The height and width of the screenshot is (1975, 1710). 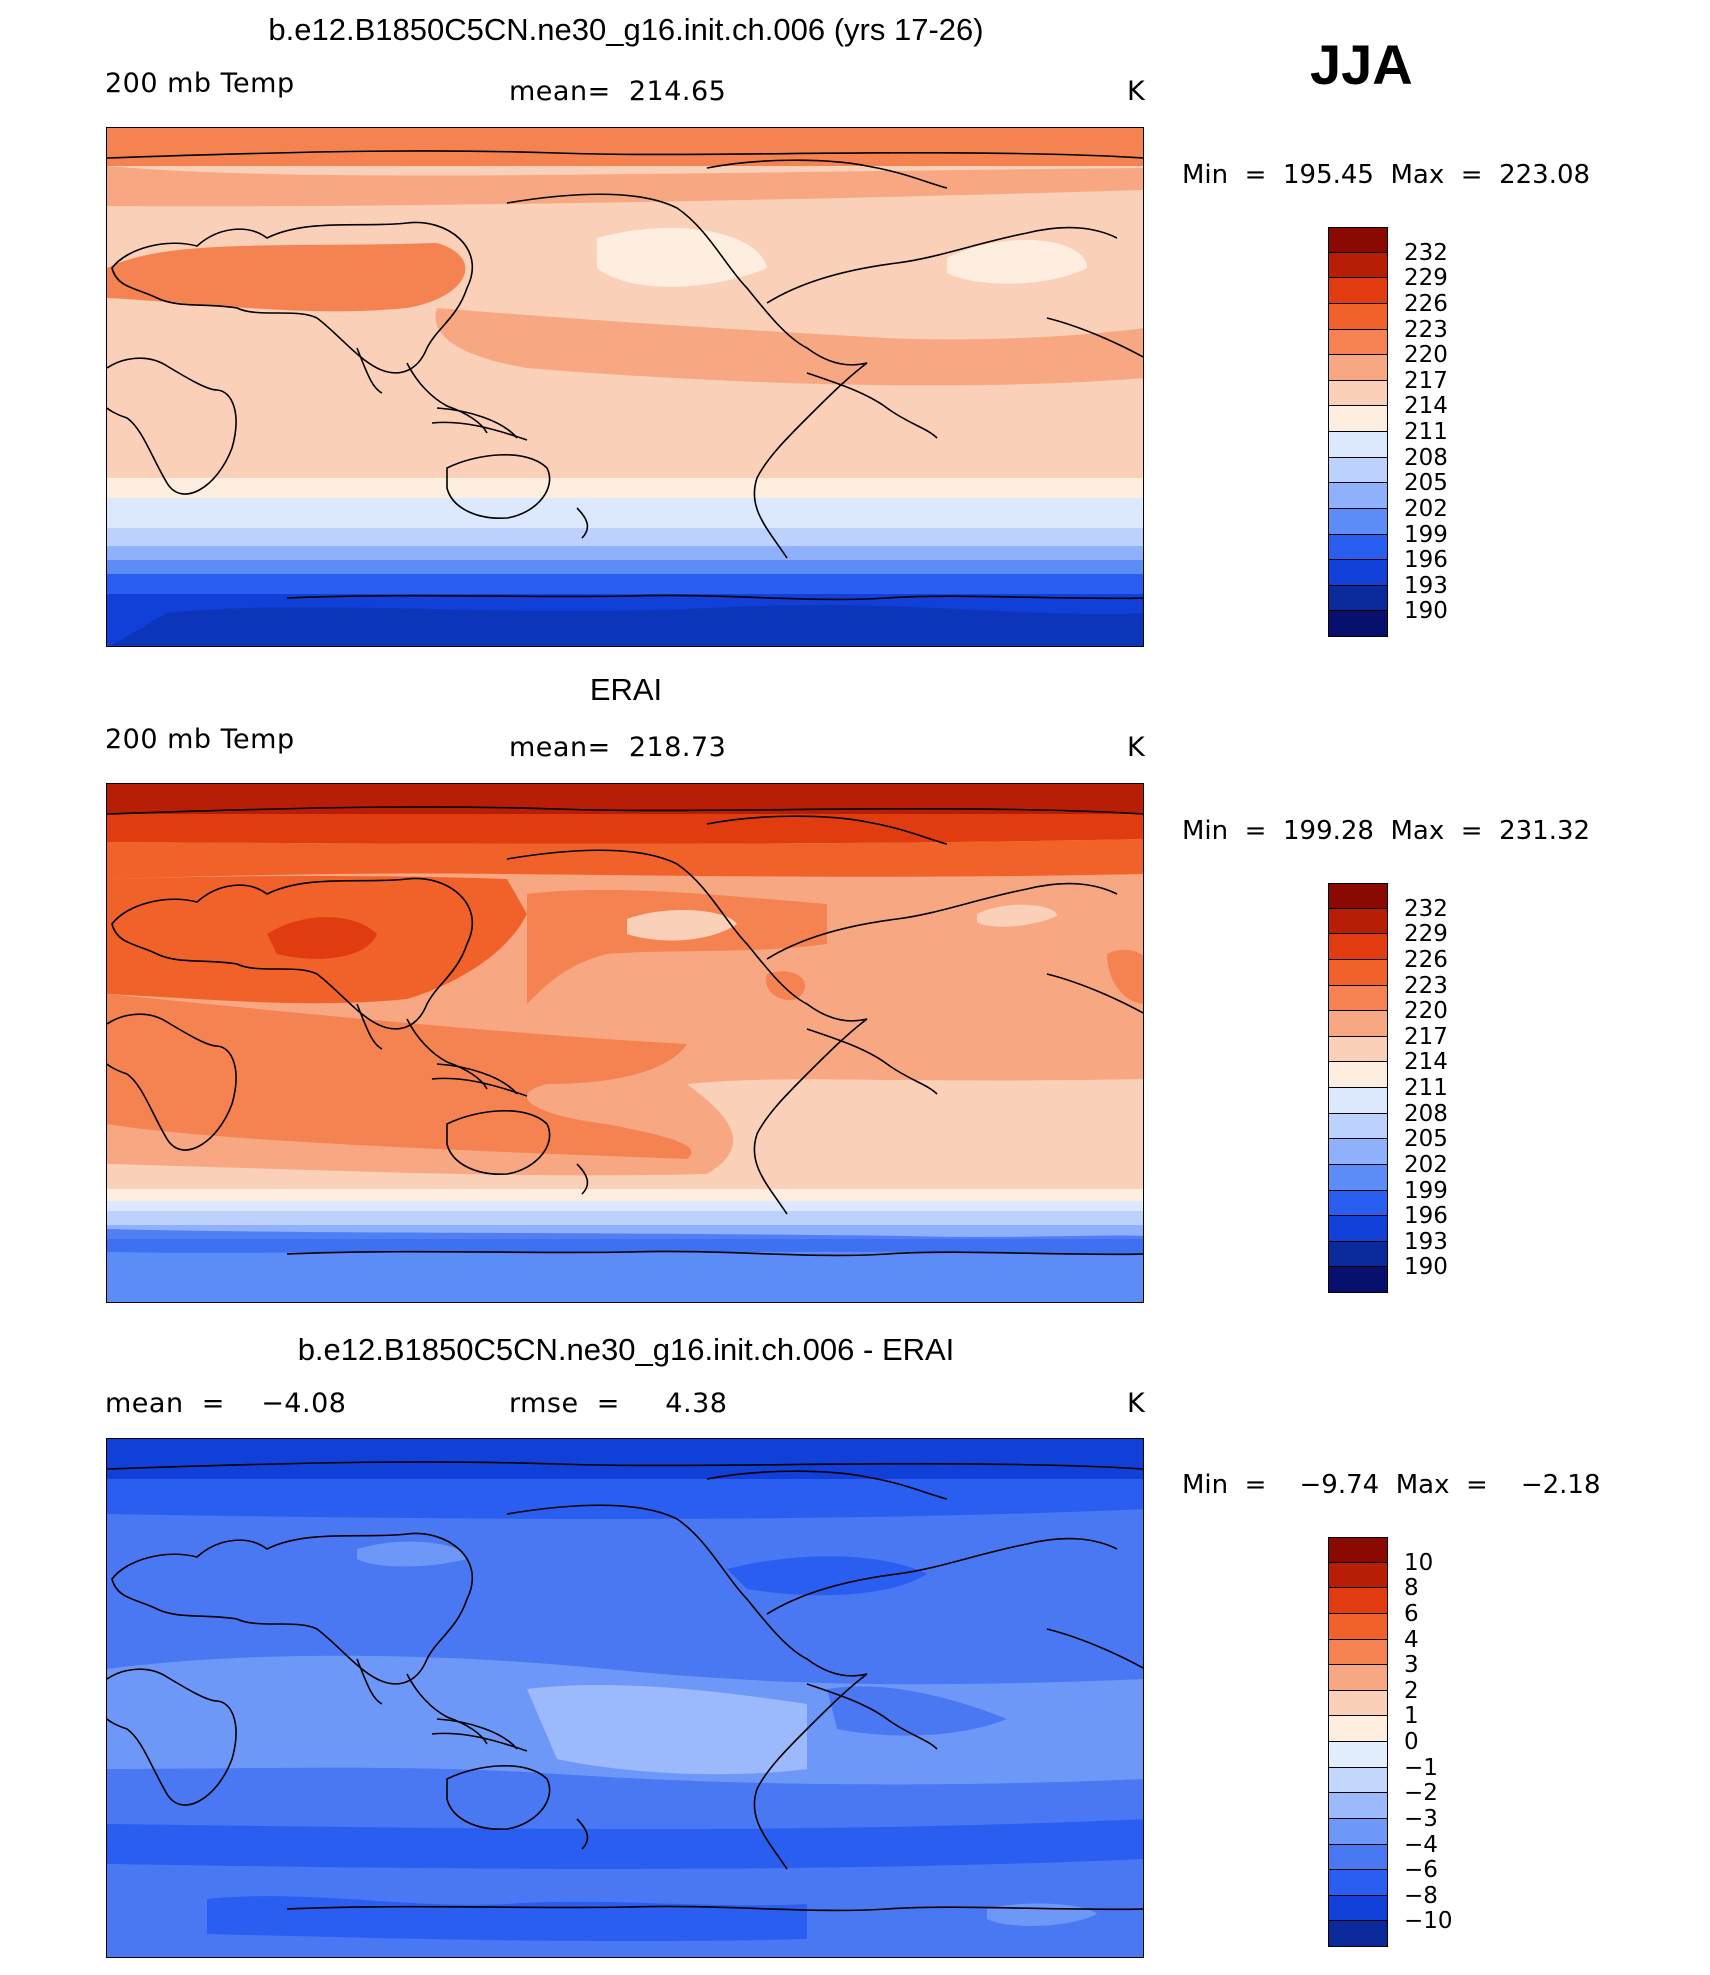 I want to click on panel2-title: ERAI, so click(x=626, y=689).